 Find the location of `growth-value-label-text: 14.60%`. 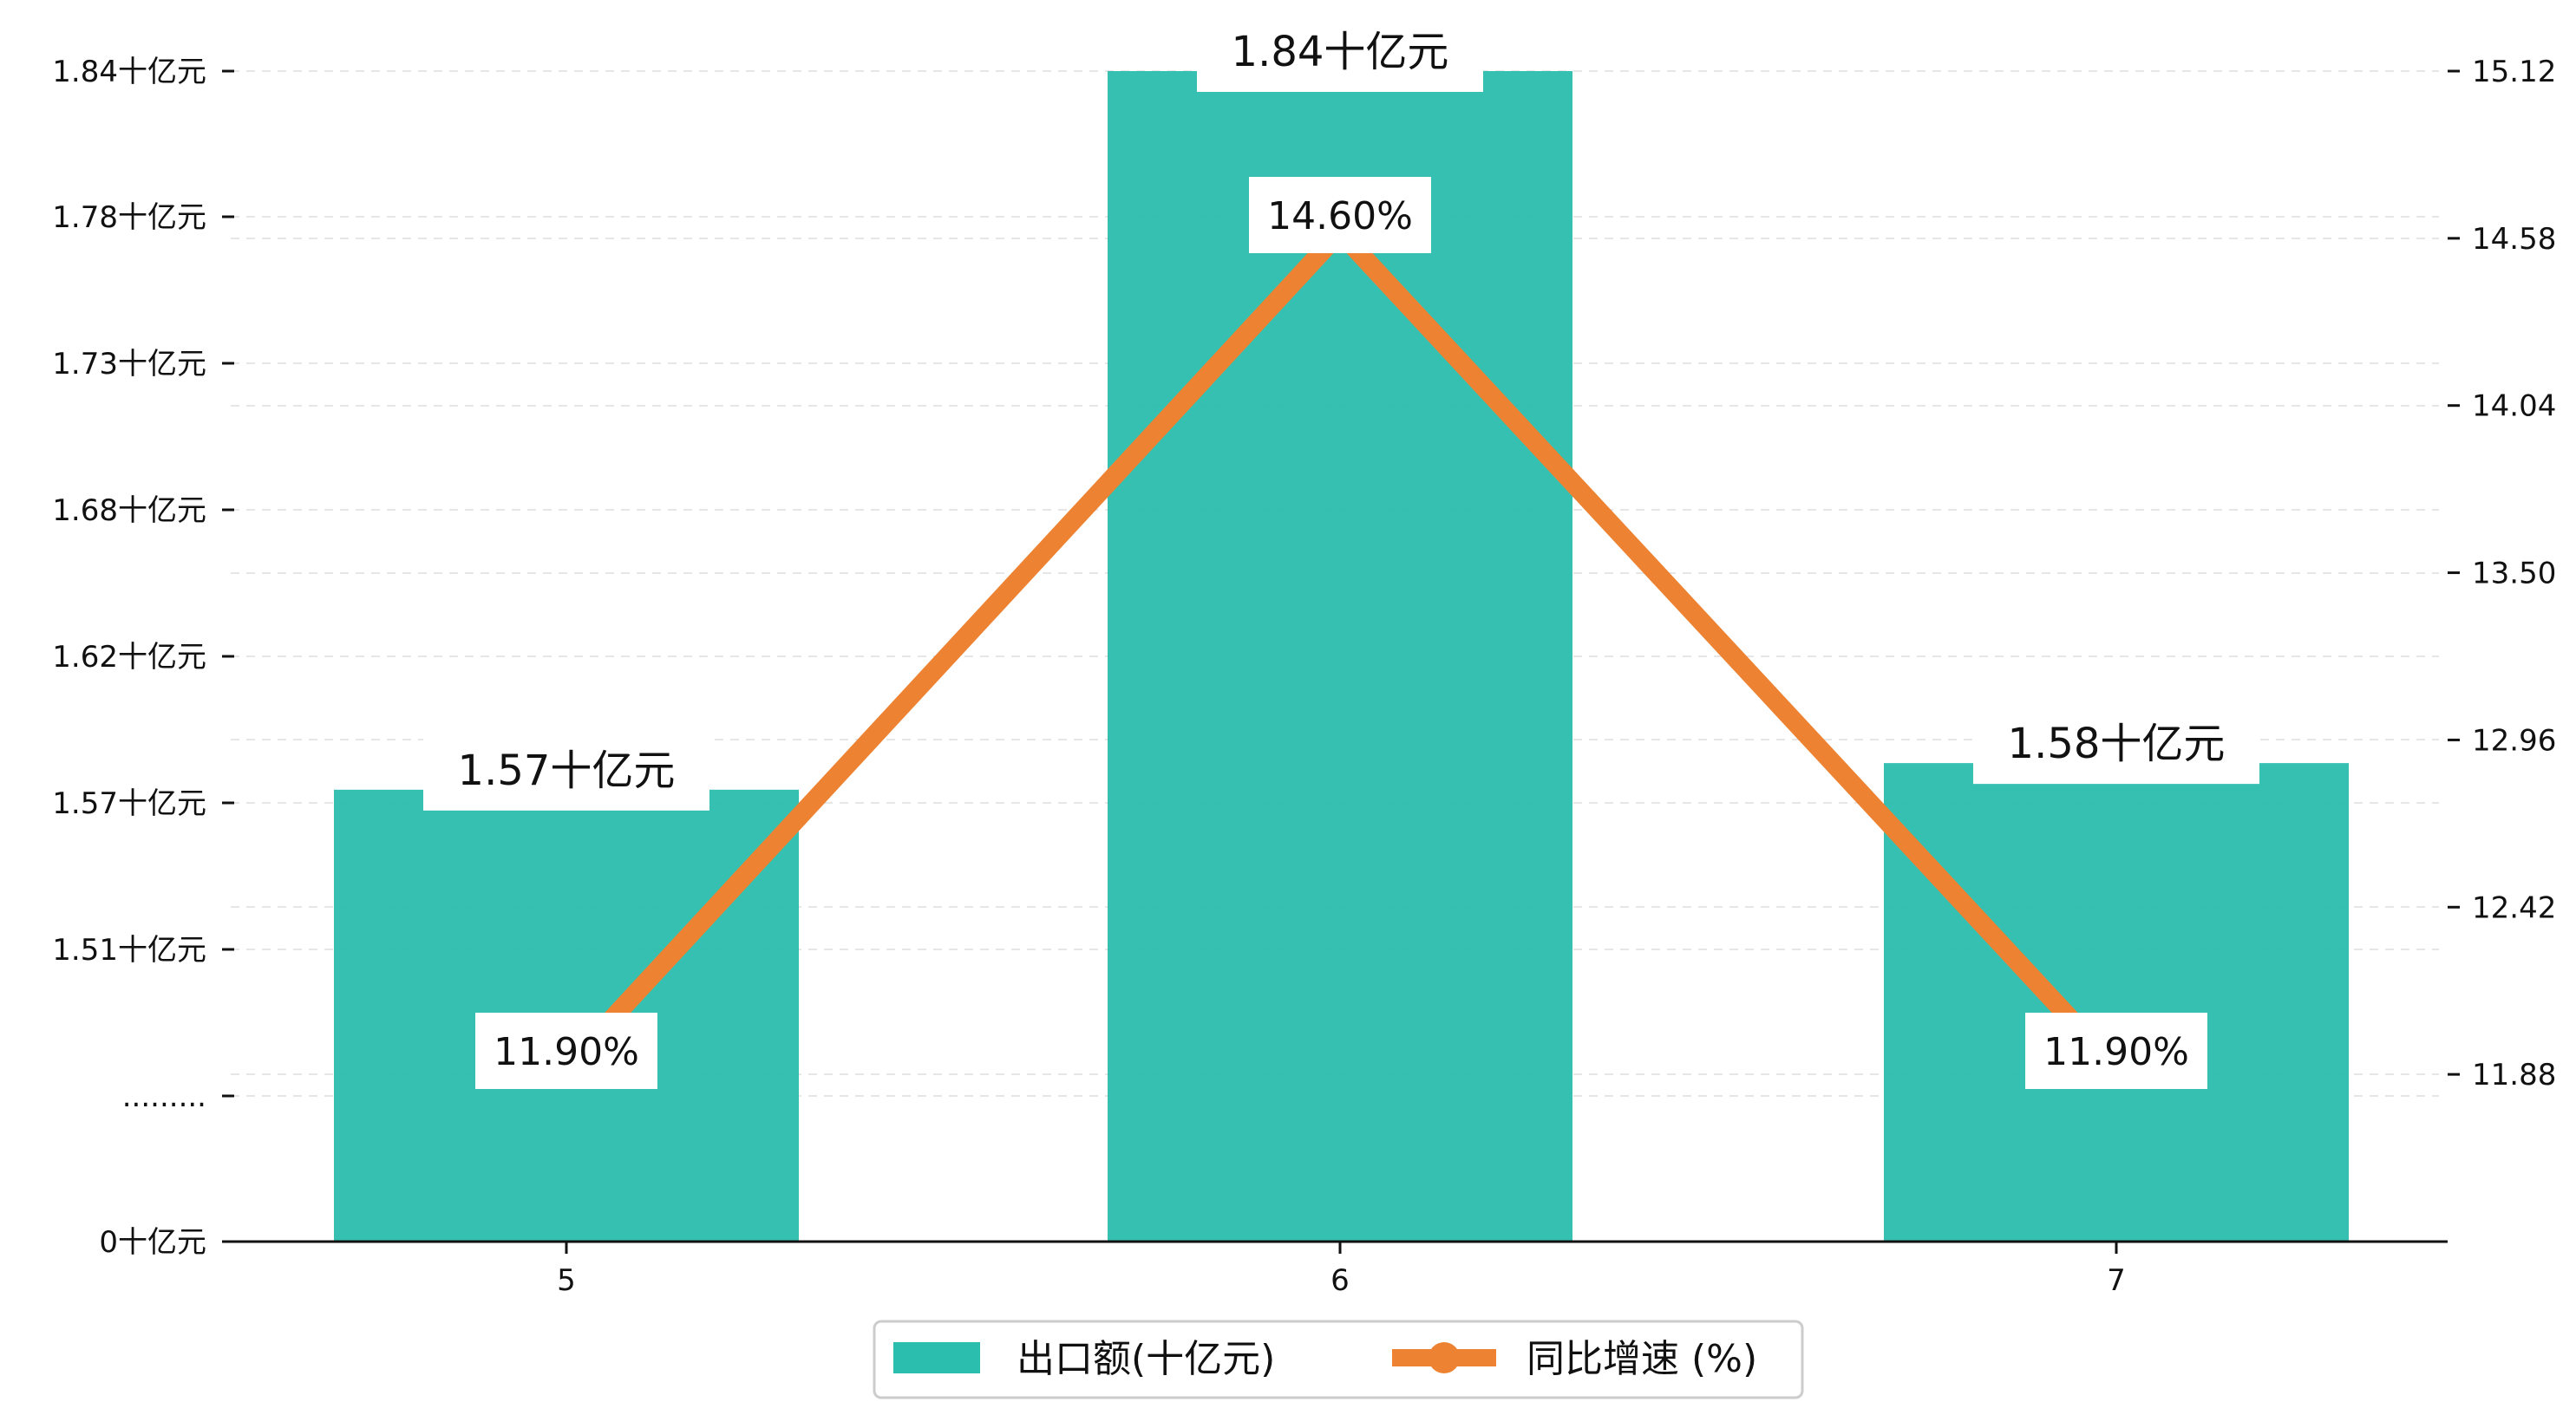

growth-value-label-text: 14.60% is located at coordinates (1340, 216).